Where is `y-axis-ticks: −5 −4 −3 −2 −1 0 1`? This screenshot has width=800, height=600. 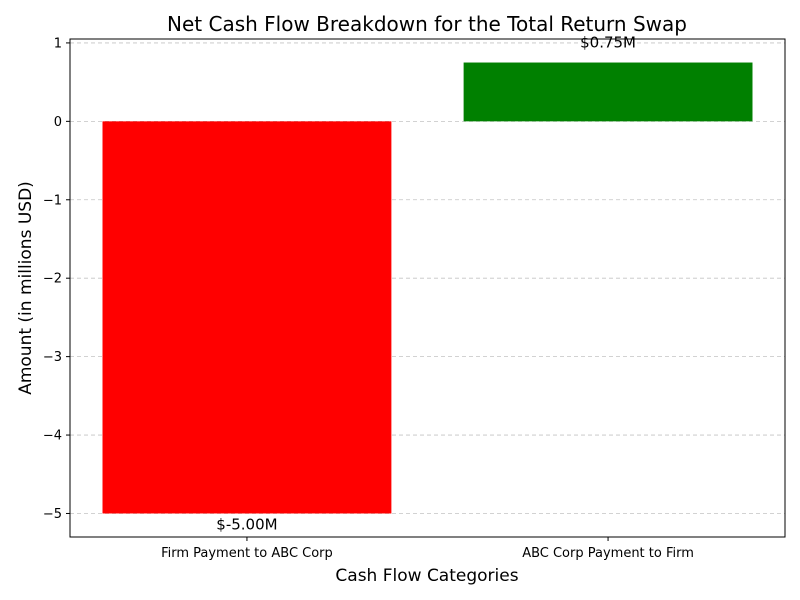 y-axis-ticks: −5 −4 −3 −2 −1 0 1 is located at coordinates (56, 279).